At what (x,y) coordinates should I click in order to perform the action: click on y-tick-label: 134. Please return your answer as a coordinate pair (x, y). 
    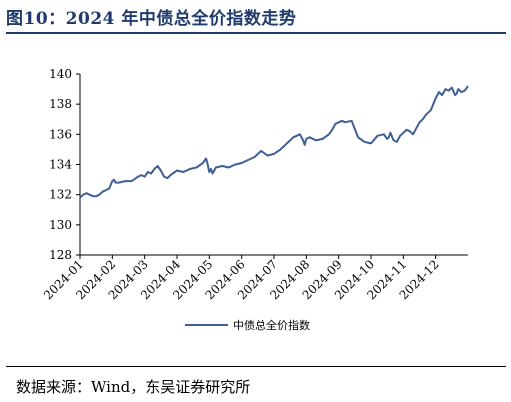
    Looking at the image, I should click on (60, 165).